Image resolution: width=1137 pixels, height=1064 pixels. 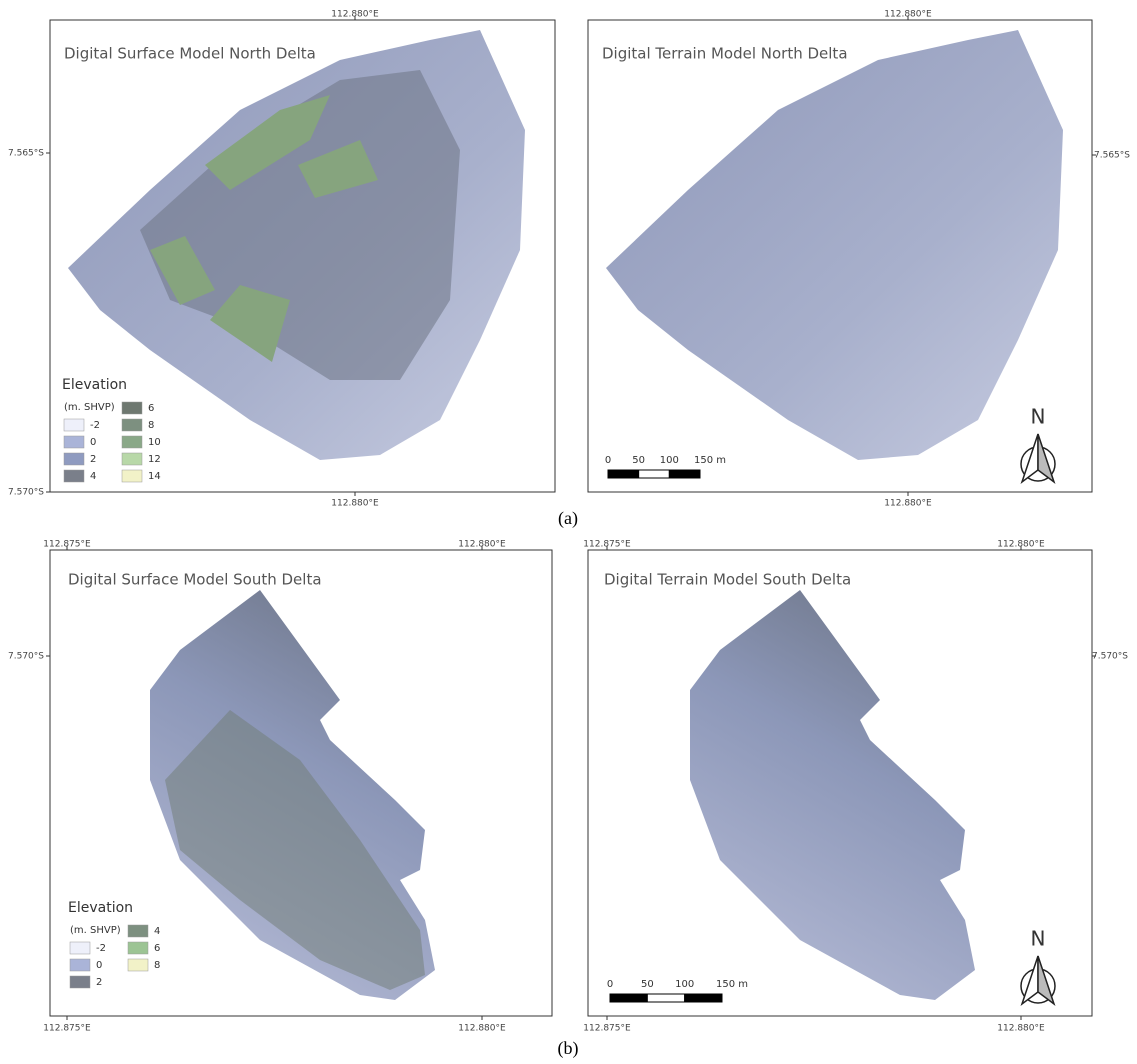 I want to click on south-delta-dsm, so click(x=292, y=795).